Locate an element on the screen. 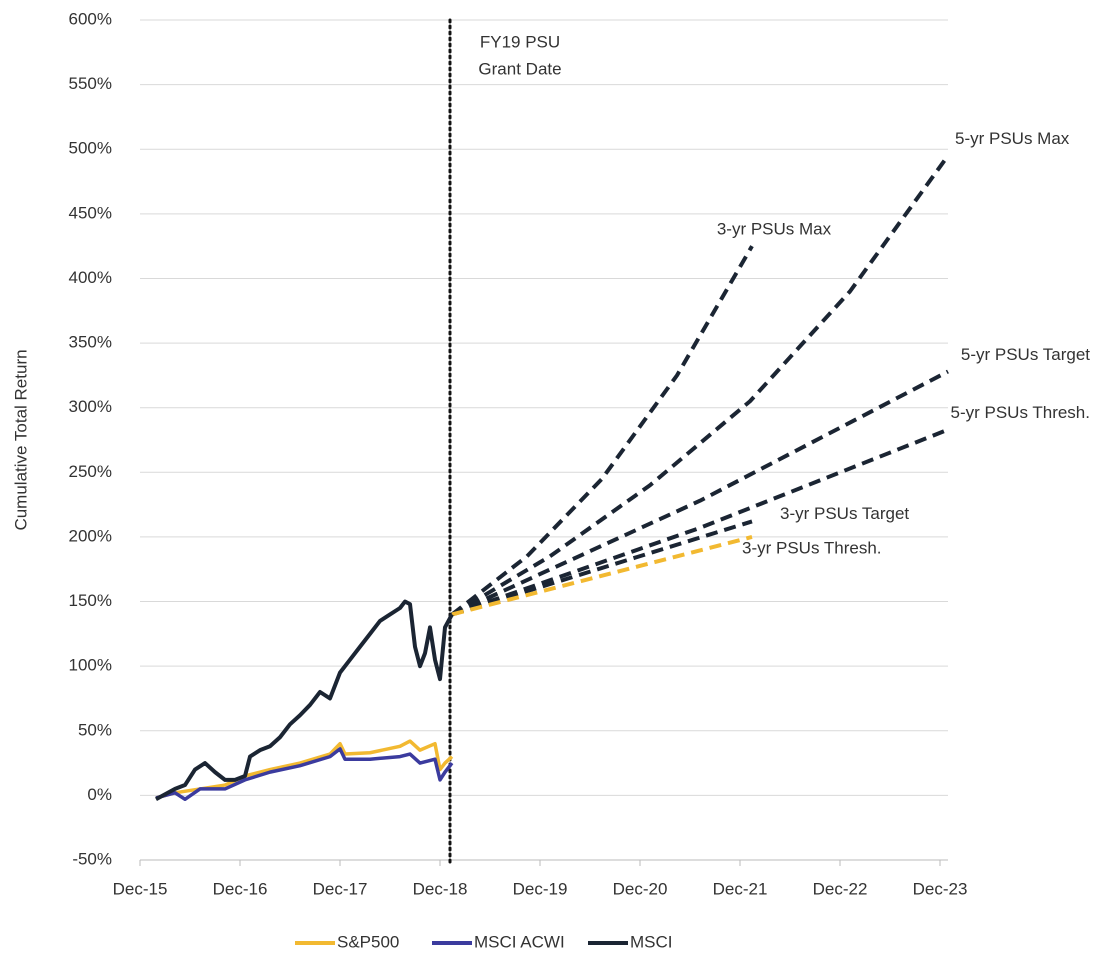  x-tick-label: Dec-17 is located at coordinates (340, 888).